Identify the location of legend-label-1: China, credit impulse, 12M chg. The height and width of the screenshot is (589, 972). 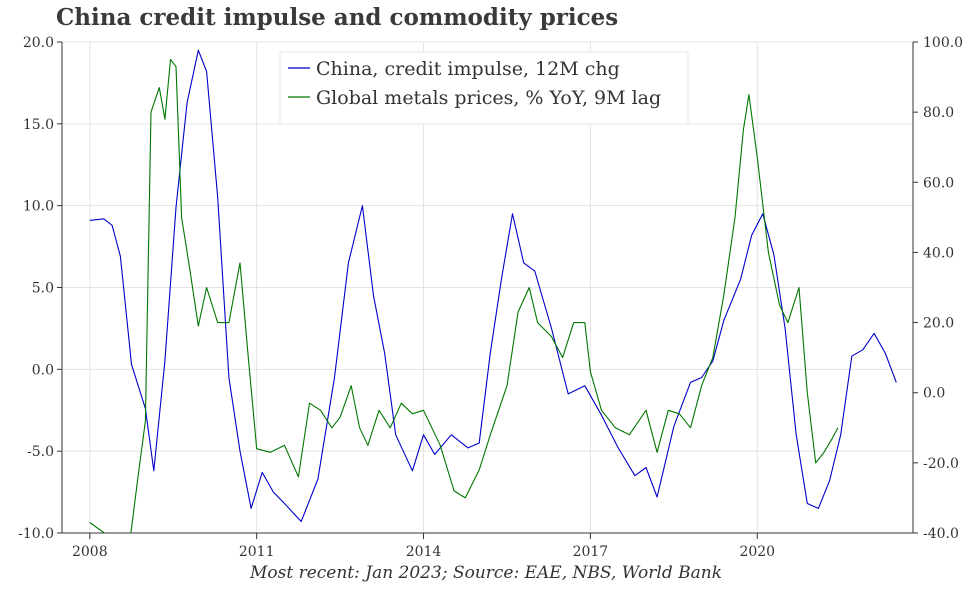
(468, 69).